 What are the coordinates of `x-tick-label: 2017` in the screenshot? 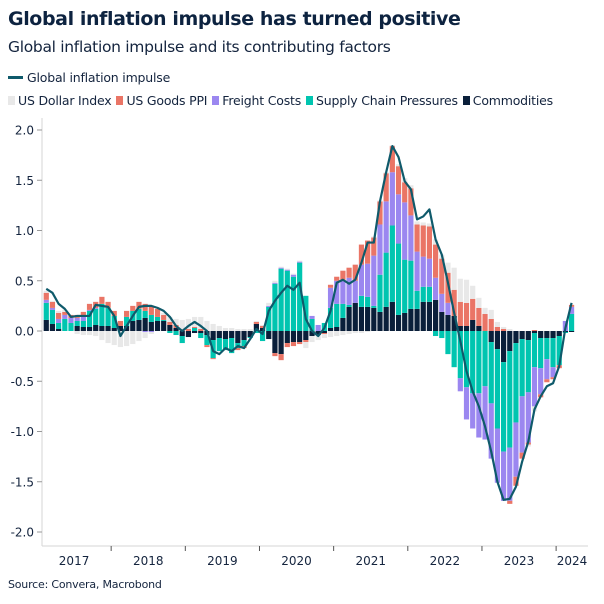 It's located at (74, 561).